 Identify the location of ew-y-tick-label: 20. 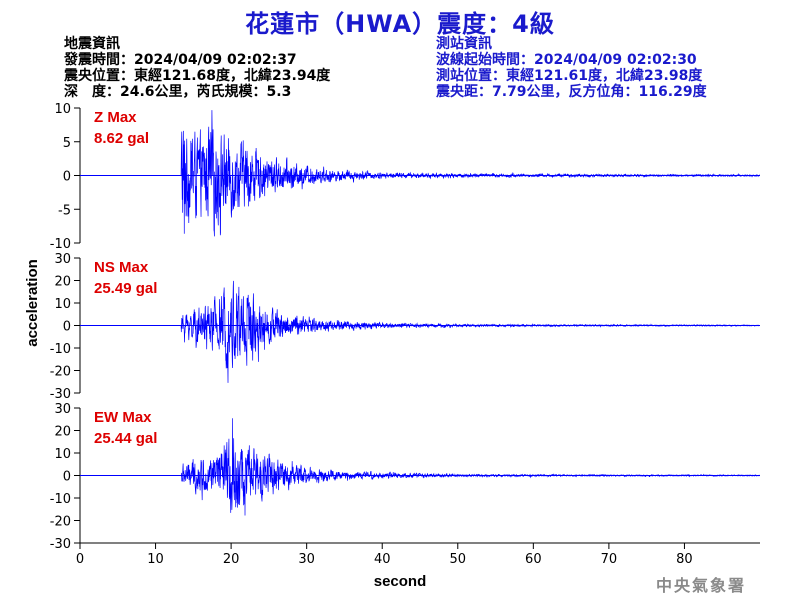
(62, 432).